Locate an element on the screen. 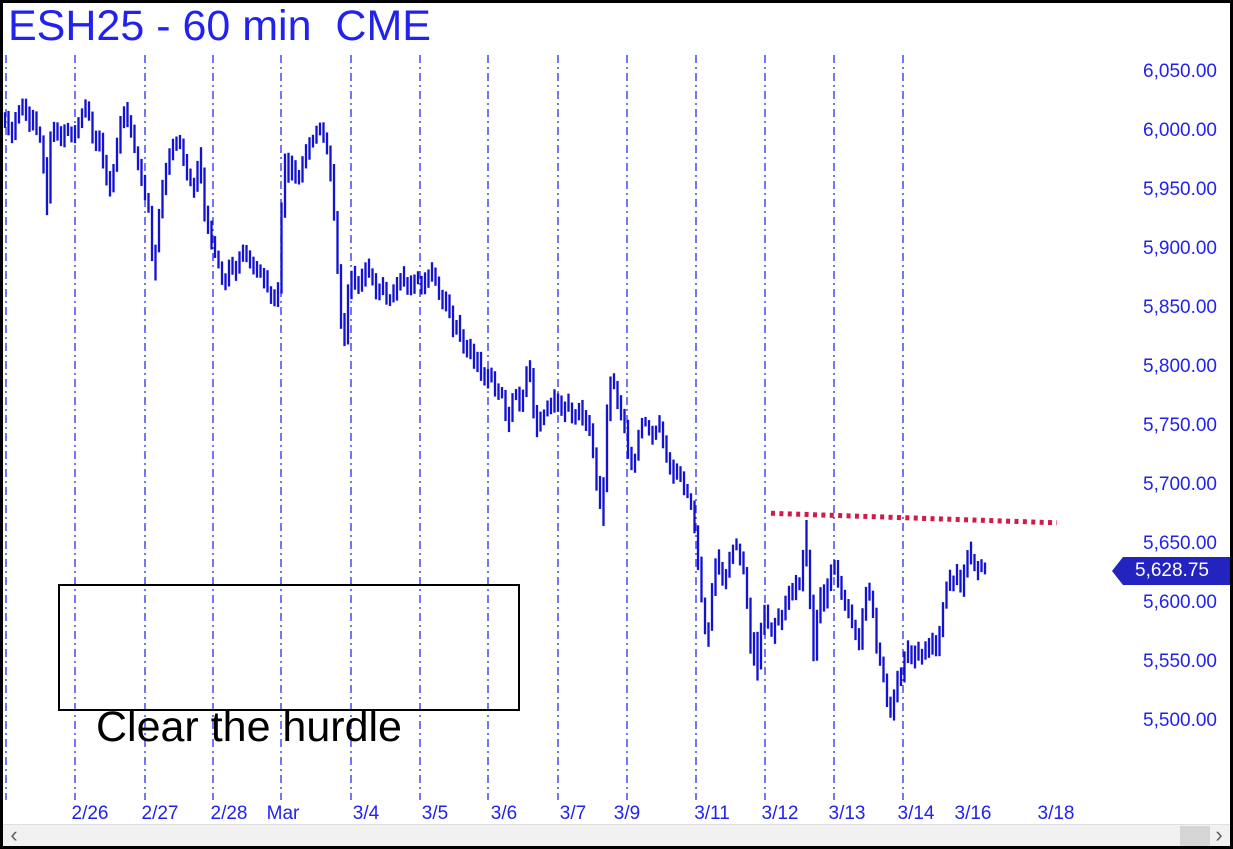  x-date-label: 2/28 is located at coordinates (229, 813).